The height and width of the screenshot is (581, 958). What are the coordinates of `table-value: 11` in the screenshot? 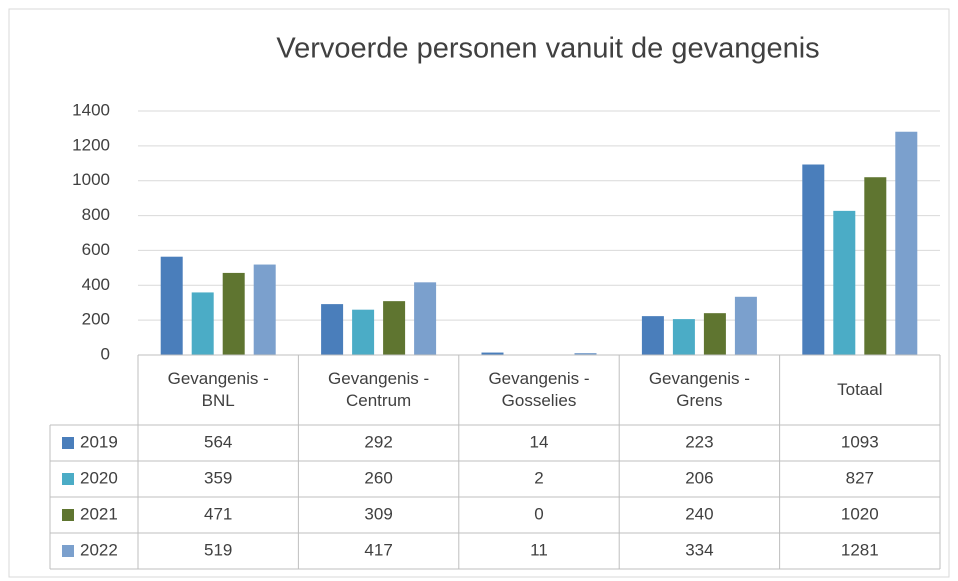 It's located at (539, 549).